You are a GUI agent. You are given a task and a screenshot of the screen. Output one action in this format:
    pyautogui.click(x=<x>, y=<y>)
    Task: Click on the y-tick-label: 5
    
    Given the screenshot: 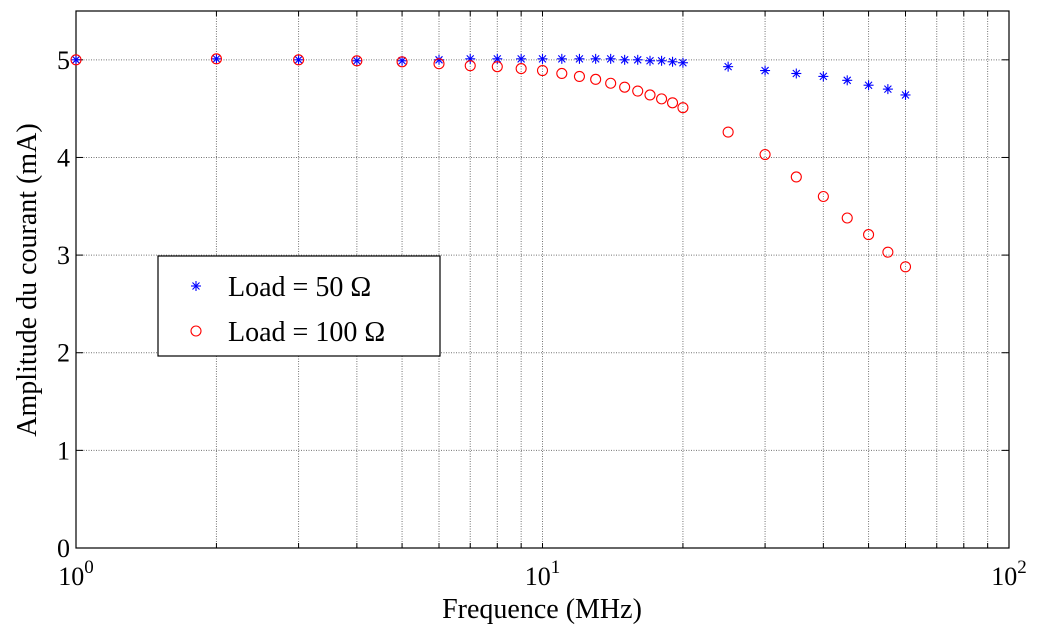 What is the action you would take?
    pyautogui.click(x=63, y=60)
    